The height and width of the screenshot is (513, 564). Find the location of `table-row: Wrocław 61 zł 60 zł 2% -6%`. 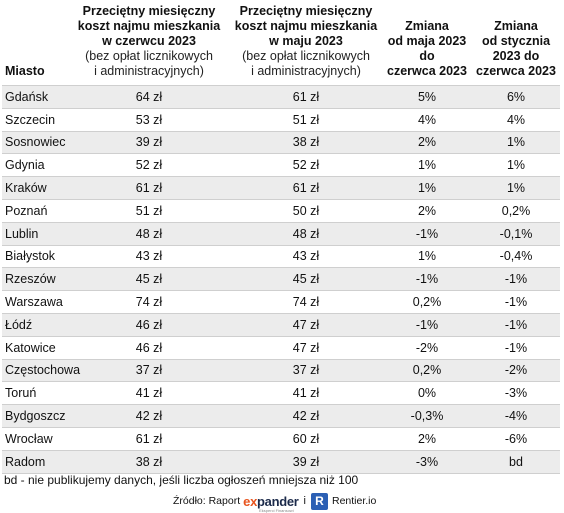

table-row: Wrocław 61 zł 60 zł 2% -6% is located at coordinates (281, 438).